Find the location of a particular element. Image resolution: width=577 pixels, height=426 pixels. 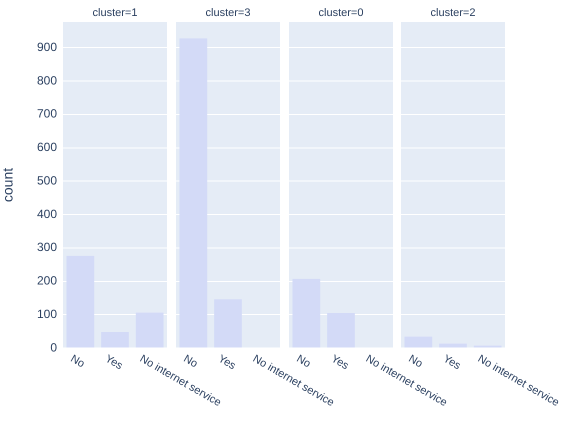

chart-title: cluster=3 is located at coordinates (228, 13).